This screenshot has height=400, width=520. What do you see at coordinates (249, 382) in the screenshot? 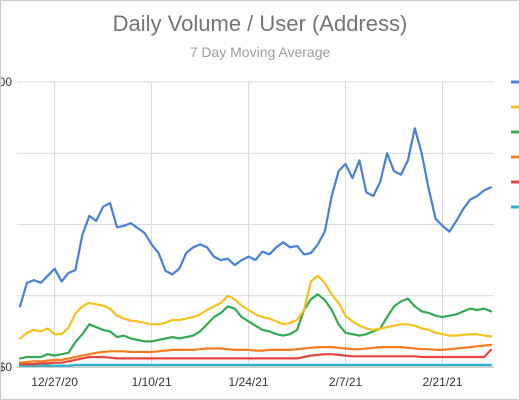
I see `x-tick-label: 1/24/21` at bounding box center [249, 382].